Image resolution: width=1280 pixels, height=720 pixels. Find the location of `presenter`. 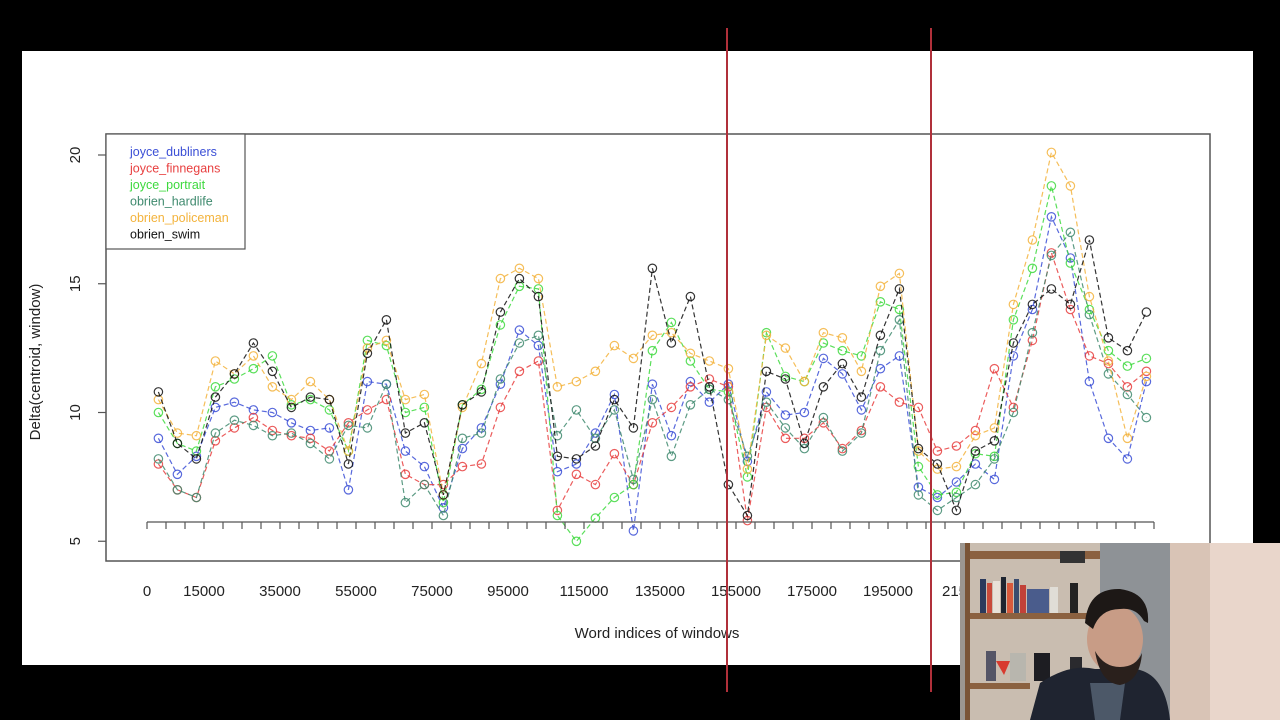

presenter is located at coordinates (1100, 654).